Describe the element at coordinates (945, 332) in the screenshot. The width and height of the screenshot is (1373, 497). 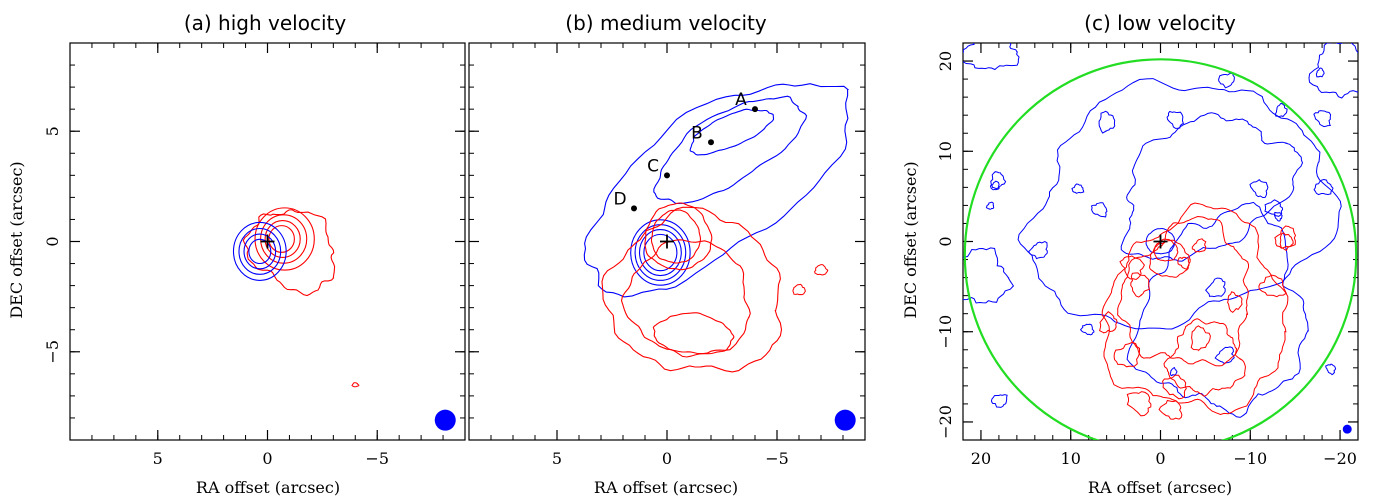
I see `y-tick-label: −10` at that location.